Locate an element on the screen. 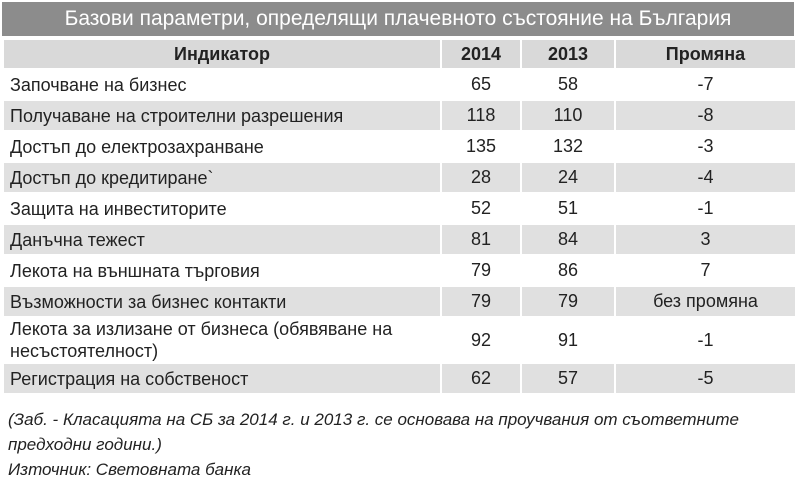  indicator-cell: Достъп до кредитиране` is located at coordinates (221, 177).